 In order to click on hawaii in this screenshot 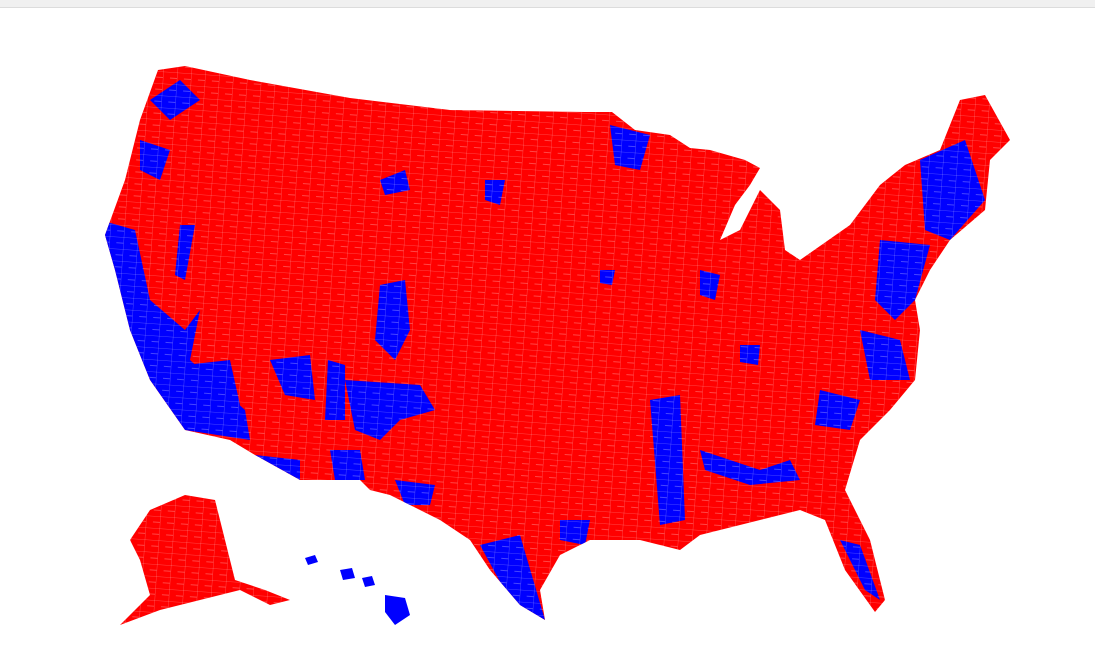, I will do `click(357, 590)`.